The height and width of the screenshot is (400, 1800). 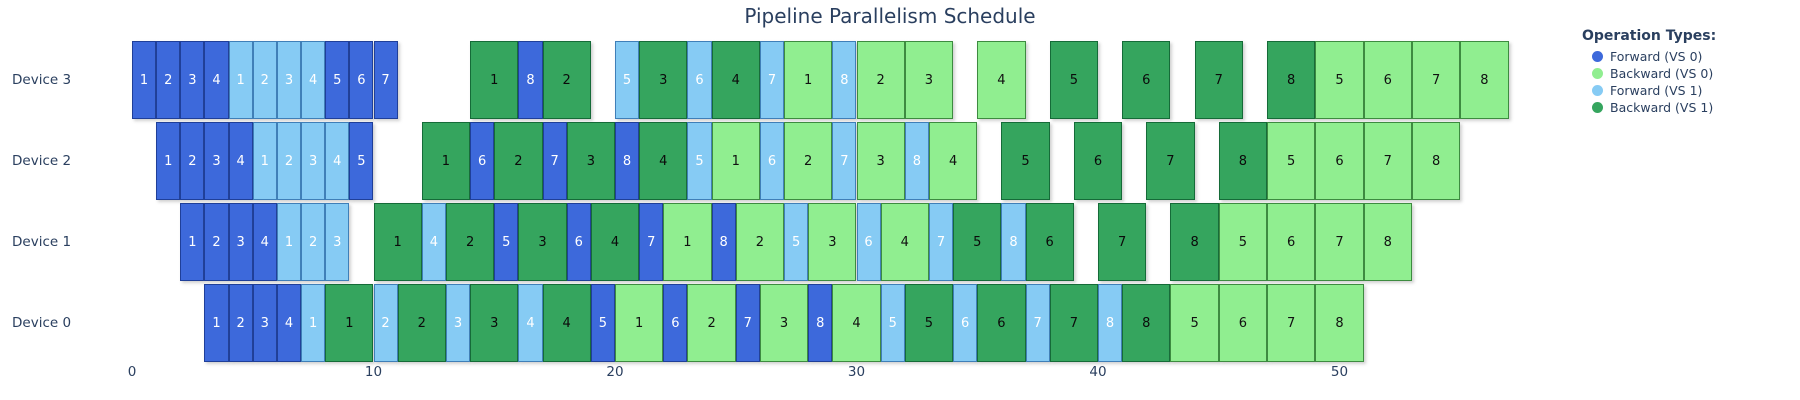 What do you see at coordinates (1662, 107) in the screenshot?
I see `legend-item-label: Backward (VS 1)` at bounding box center [1662, 107].